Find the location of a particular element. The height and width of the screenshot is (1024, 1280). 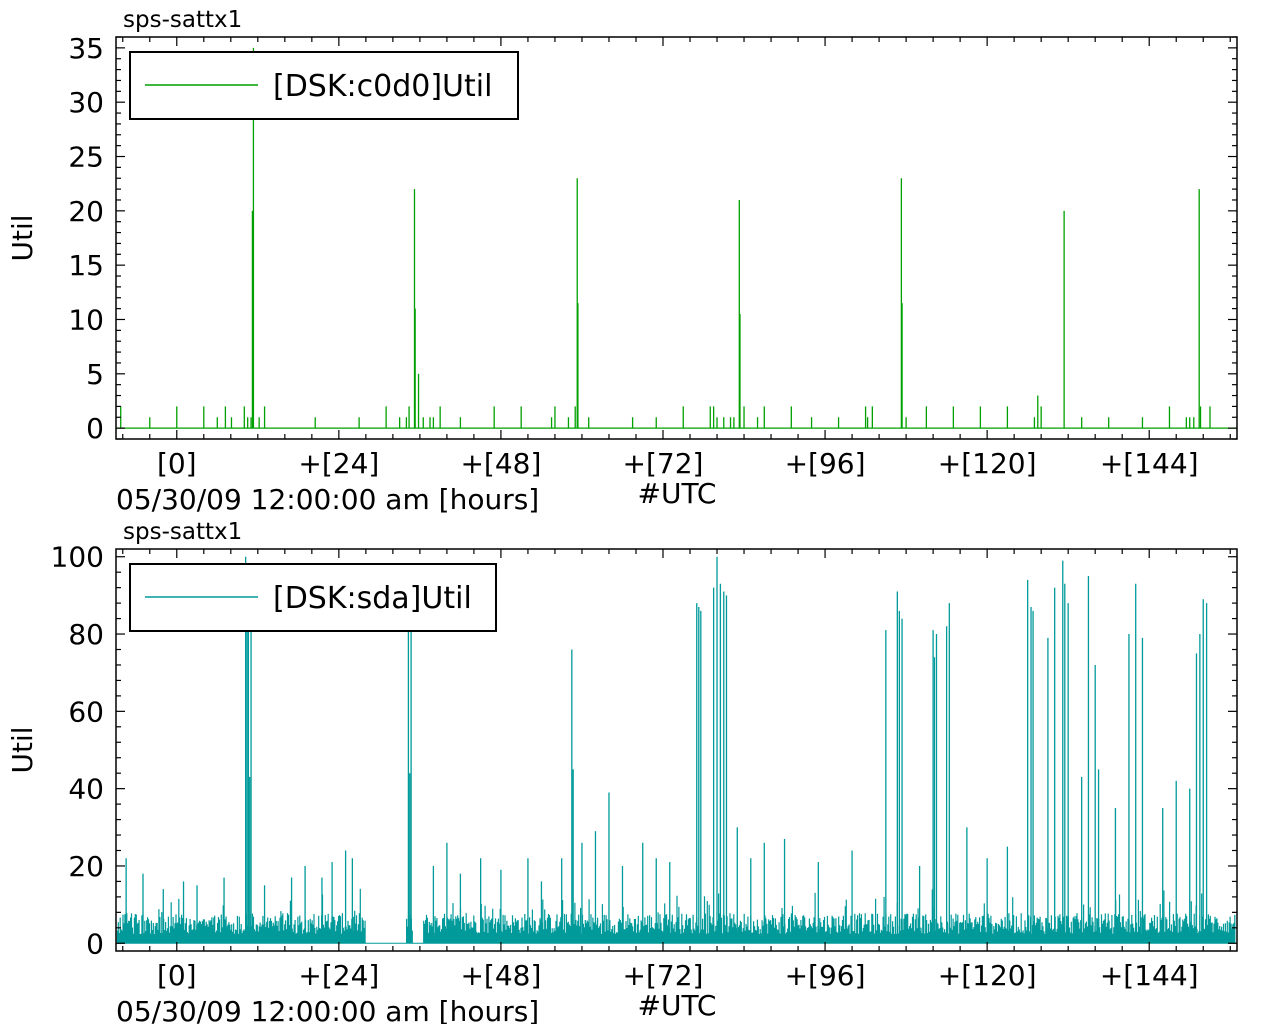

y-tick-label: 15 is located at coordinates (86, 265).